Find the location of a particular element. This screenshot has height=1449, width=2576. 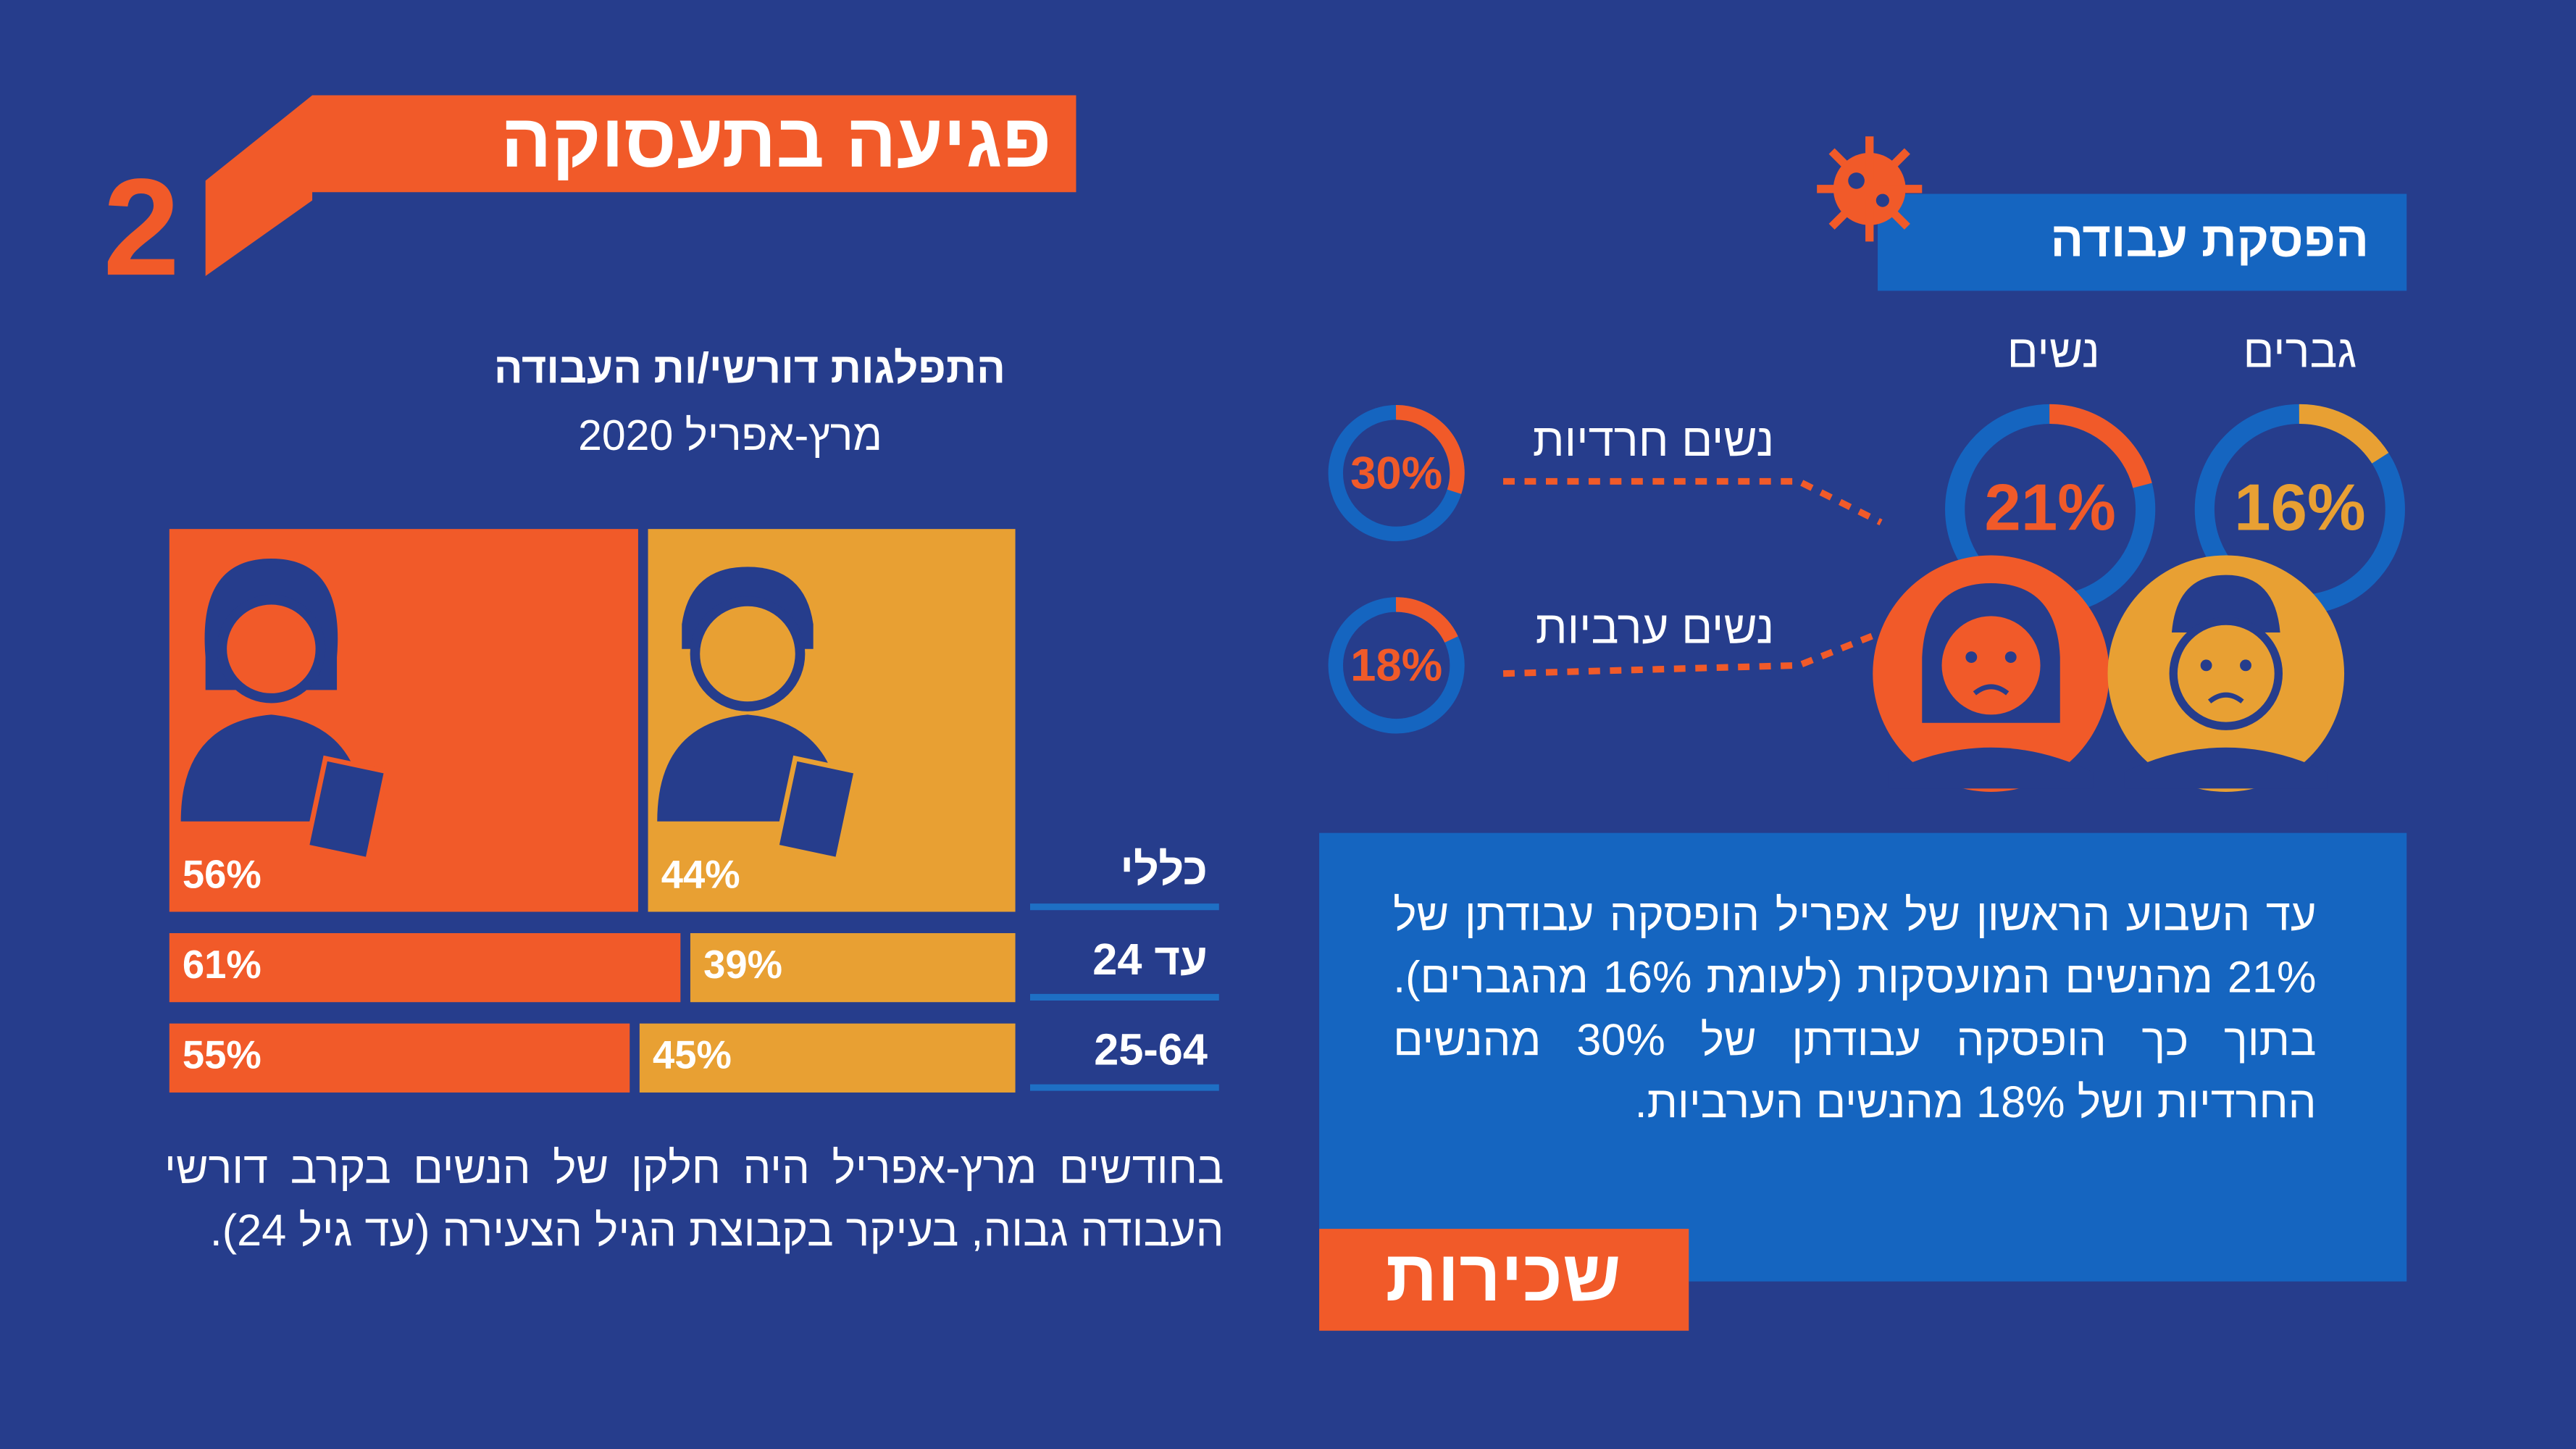

tag-box is located at coordinates (1504, 1280).